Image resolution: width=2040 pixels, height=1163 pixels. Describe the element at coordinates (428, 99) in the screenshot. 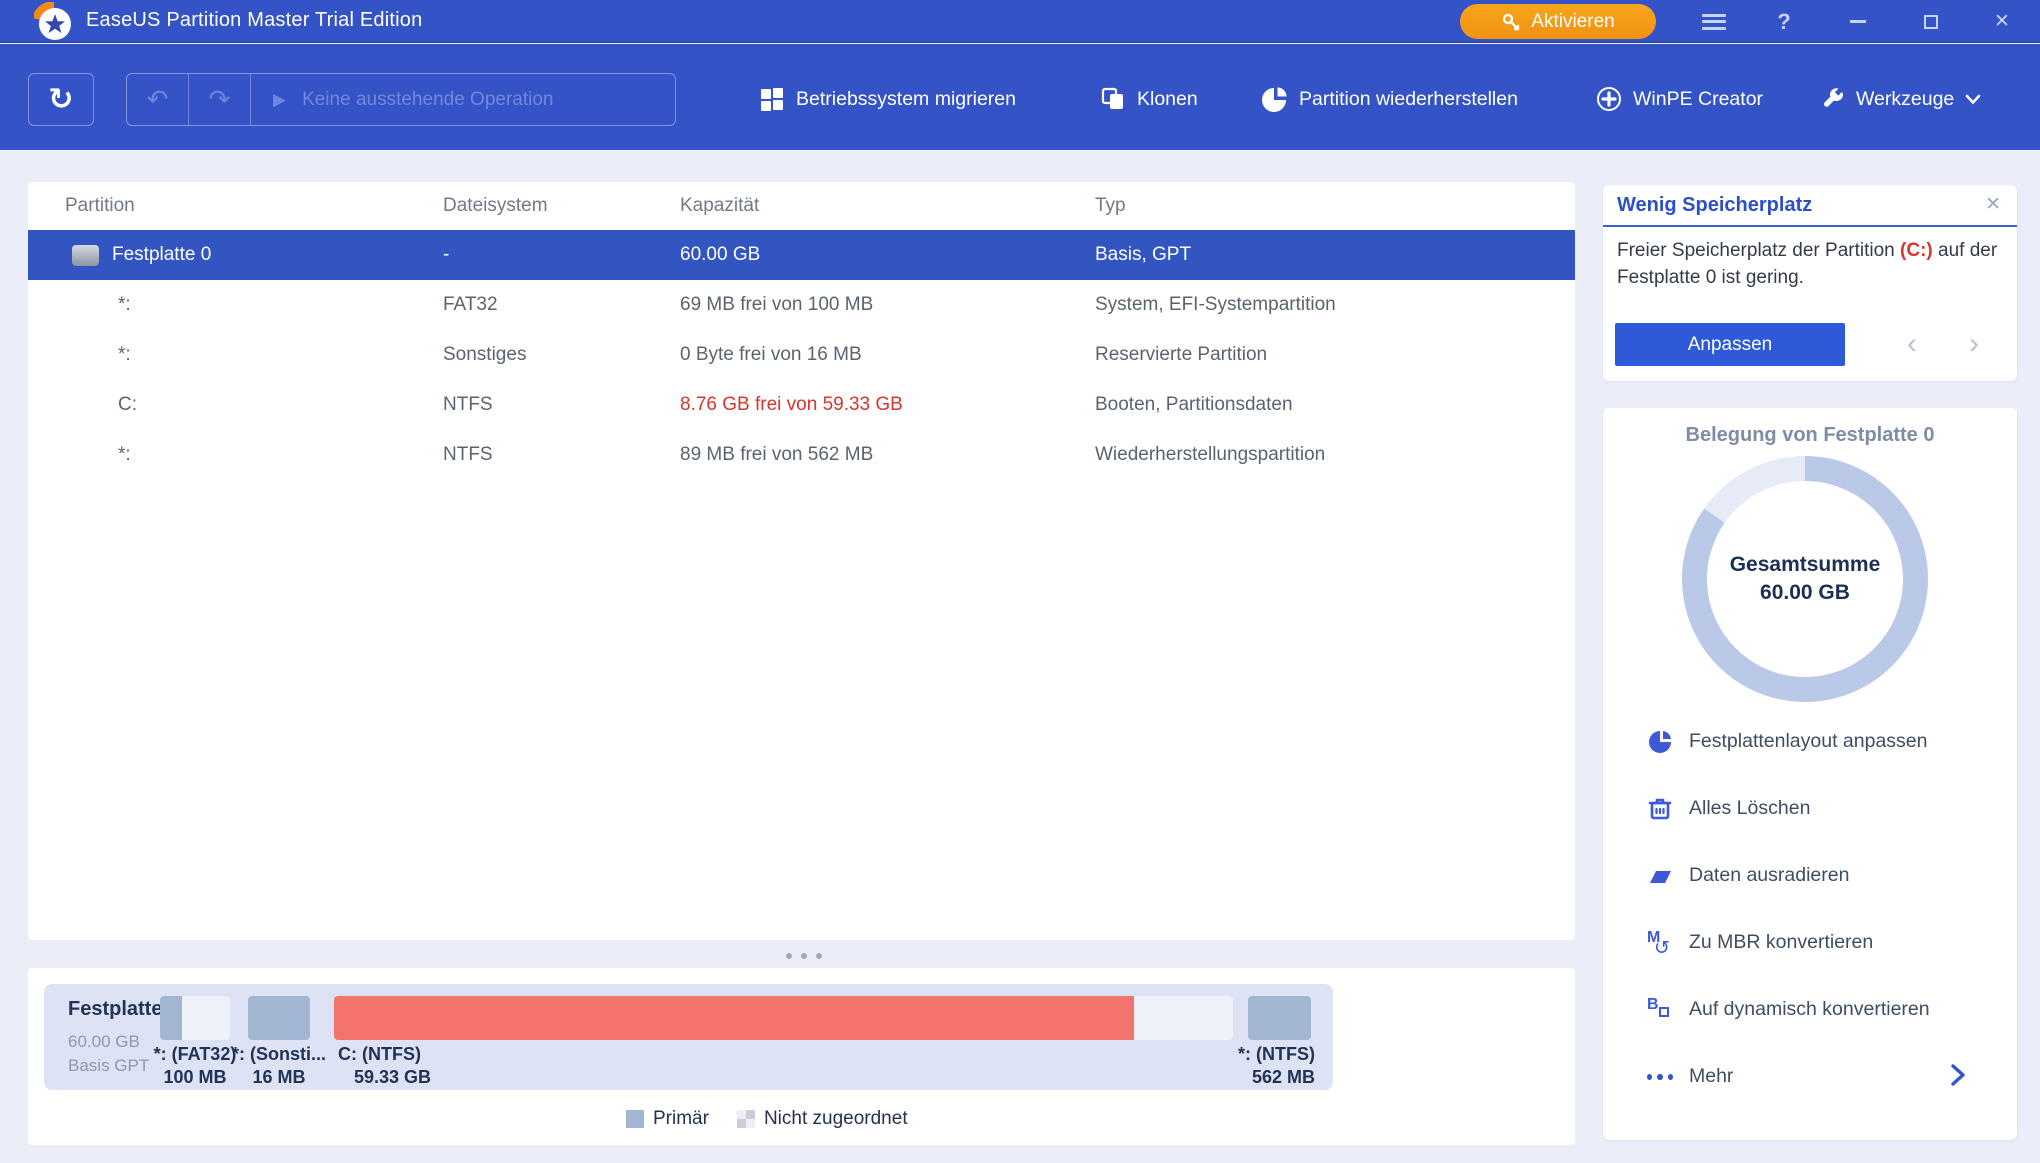

I see `pending-operation-label: Keine ausstehende Operation` at that location.